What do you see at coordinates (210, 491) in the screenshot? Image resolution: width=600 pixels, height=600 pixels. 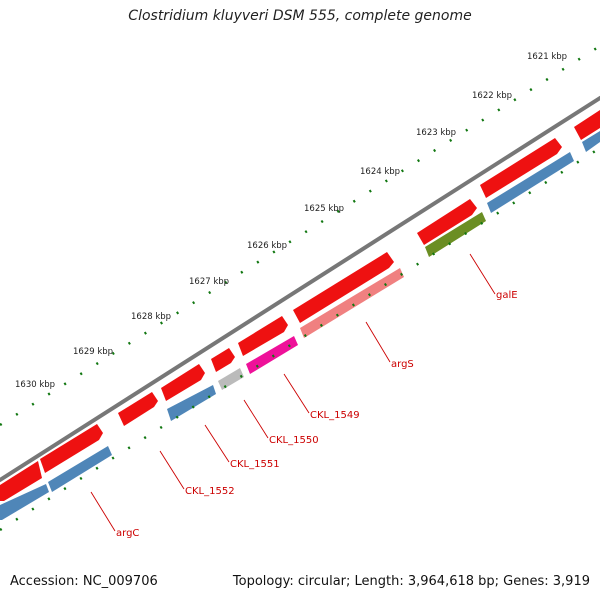 I see `gene-label-ckl-1552: CKL_1552` at bounding box center [210, 491].